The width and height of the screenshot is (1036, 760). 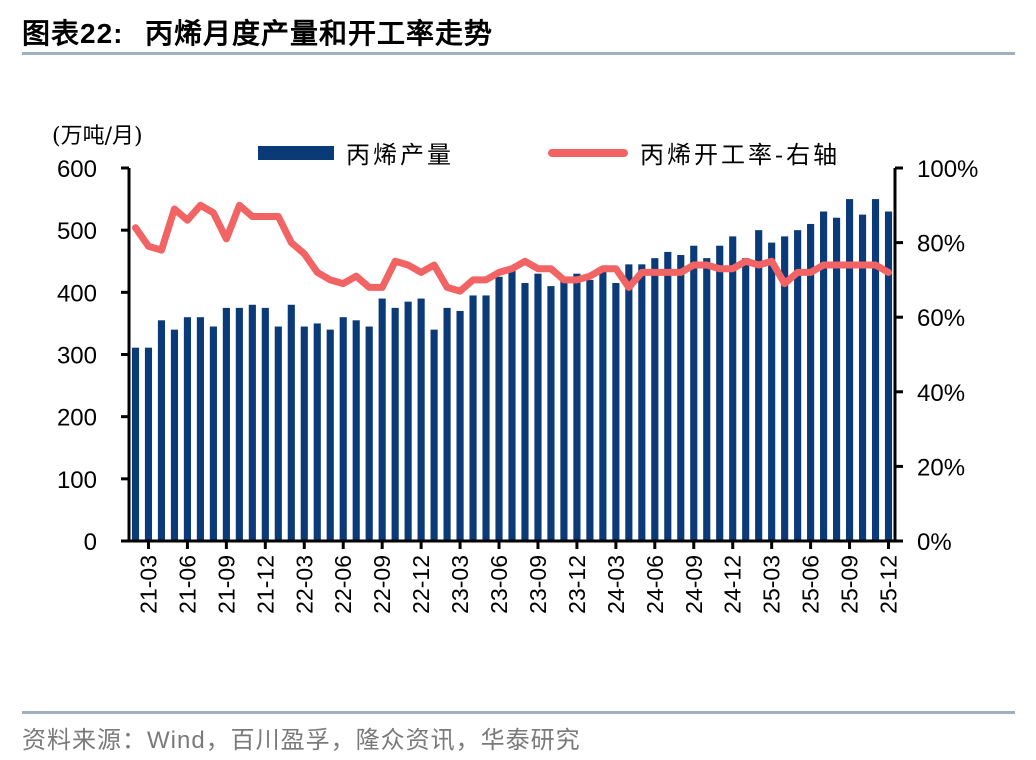 I want to click on x-tick-label: 21-03, so click(x=148, y=584).